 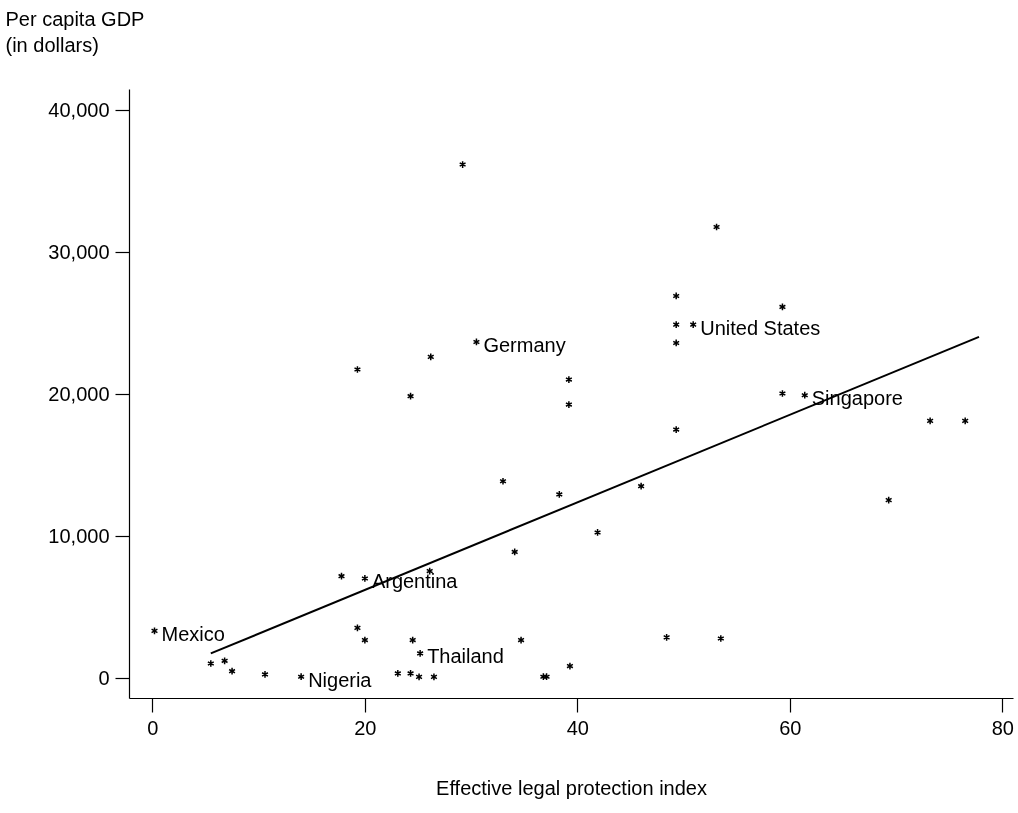 I want to click on y-tick-label: 0, so click(x=104, y=677).